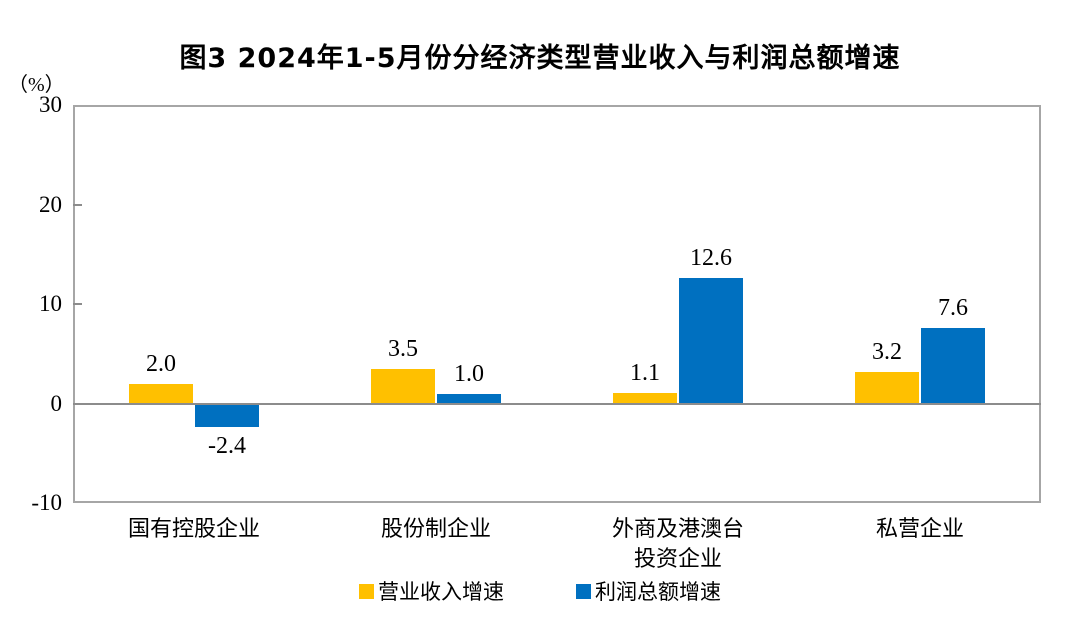 Image resolution: width=1080 pixels, height=619 pixels. Describe the element at coordinates (50, 303) in the screenshot. I see `y-tick-label: 10` at that location.